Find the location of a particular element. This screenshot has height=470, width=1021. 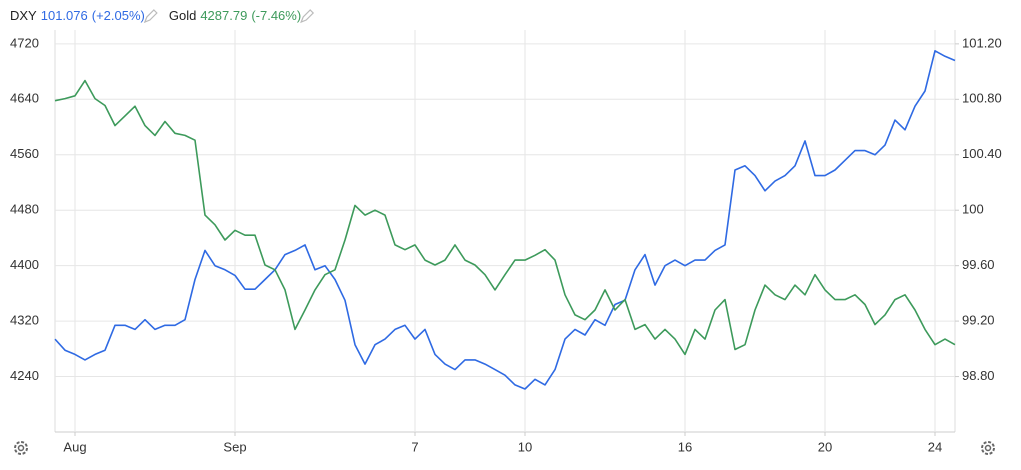

x-tick-label: Sep is located at coordinates (234, 446).